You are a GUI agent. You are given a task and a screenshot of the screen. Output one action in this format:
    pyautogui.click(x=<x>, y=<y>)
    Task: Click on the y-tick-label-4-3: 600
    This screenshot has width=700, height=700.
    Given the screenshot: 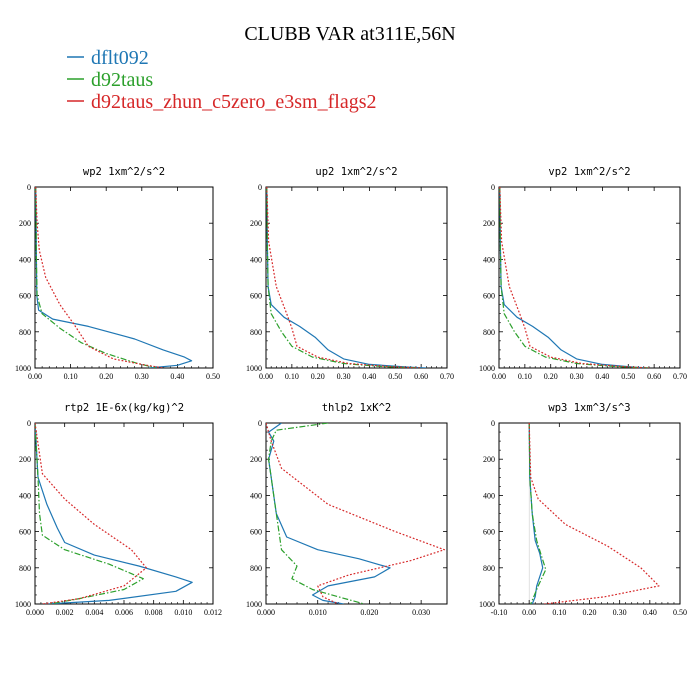 What is the action you would take?
    pyautogui.click(x=256, y=532)
    